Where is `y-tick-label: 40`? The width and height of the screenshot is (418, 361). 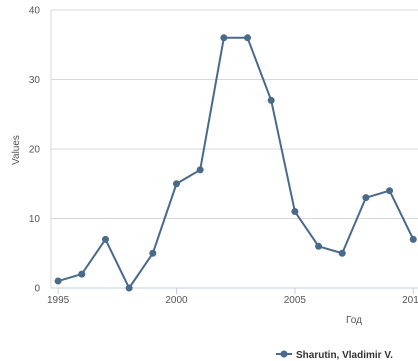 y-tick-label: 40 is located at coordinates (35, 11).